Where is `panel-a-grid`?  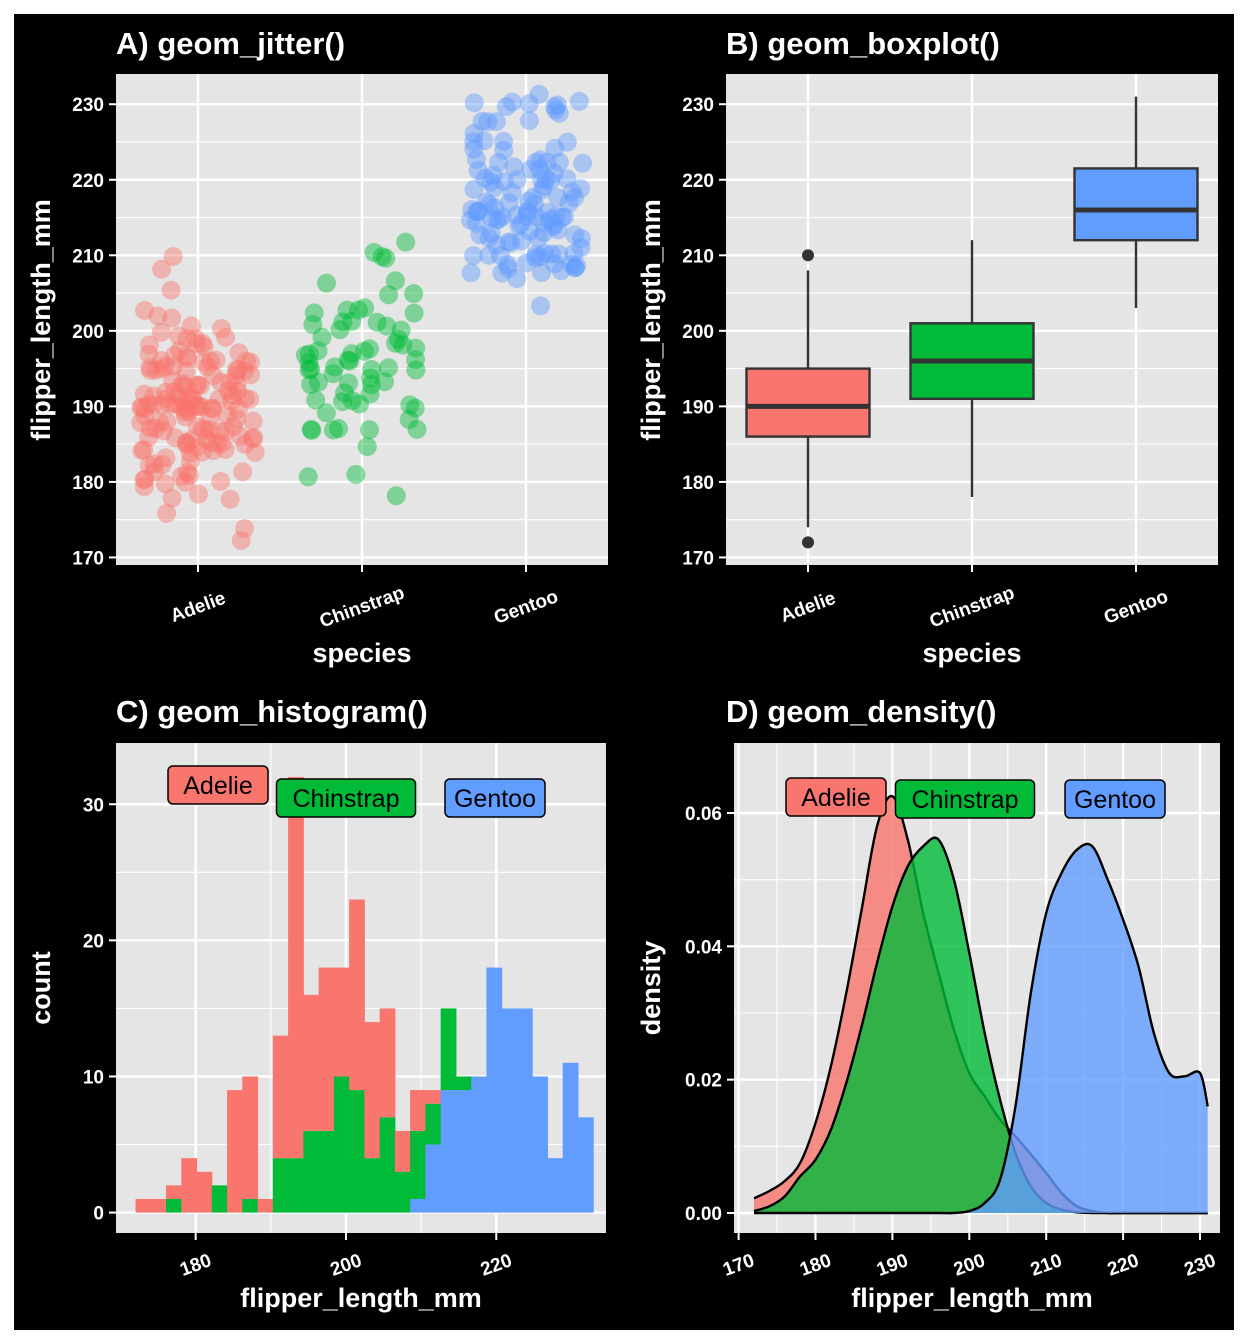 panel-a-grid is located at coordinates (362, 319).